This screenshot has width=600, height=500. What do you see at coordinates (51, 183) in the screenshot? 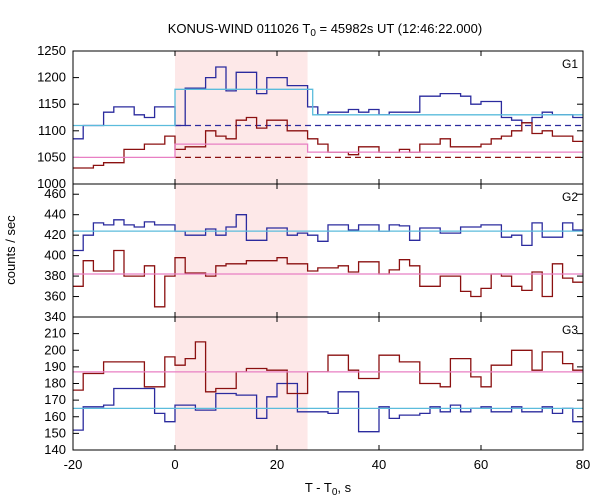
I see `y-tick-label-g1-1000: 1000` at bounding box center [51, 183].